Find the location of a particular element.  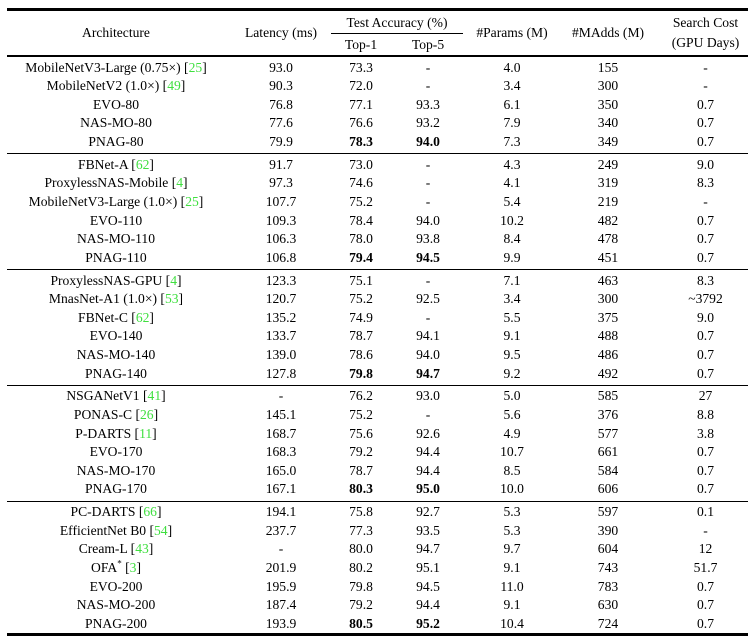

table-row: NSGANetV1 [41] - 76.2 93.0 5.0 585 27 is located at coordinates (377, 396).